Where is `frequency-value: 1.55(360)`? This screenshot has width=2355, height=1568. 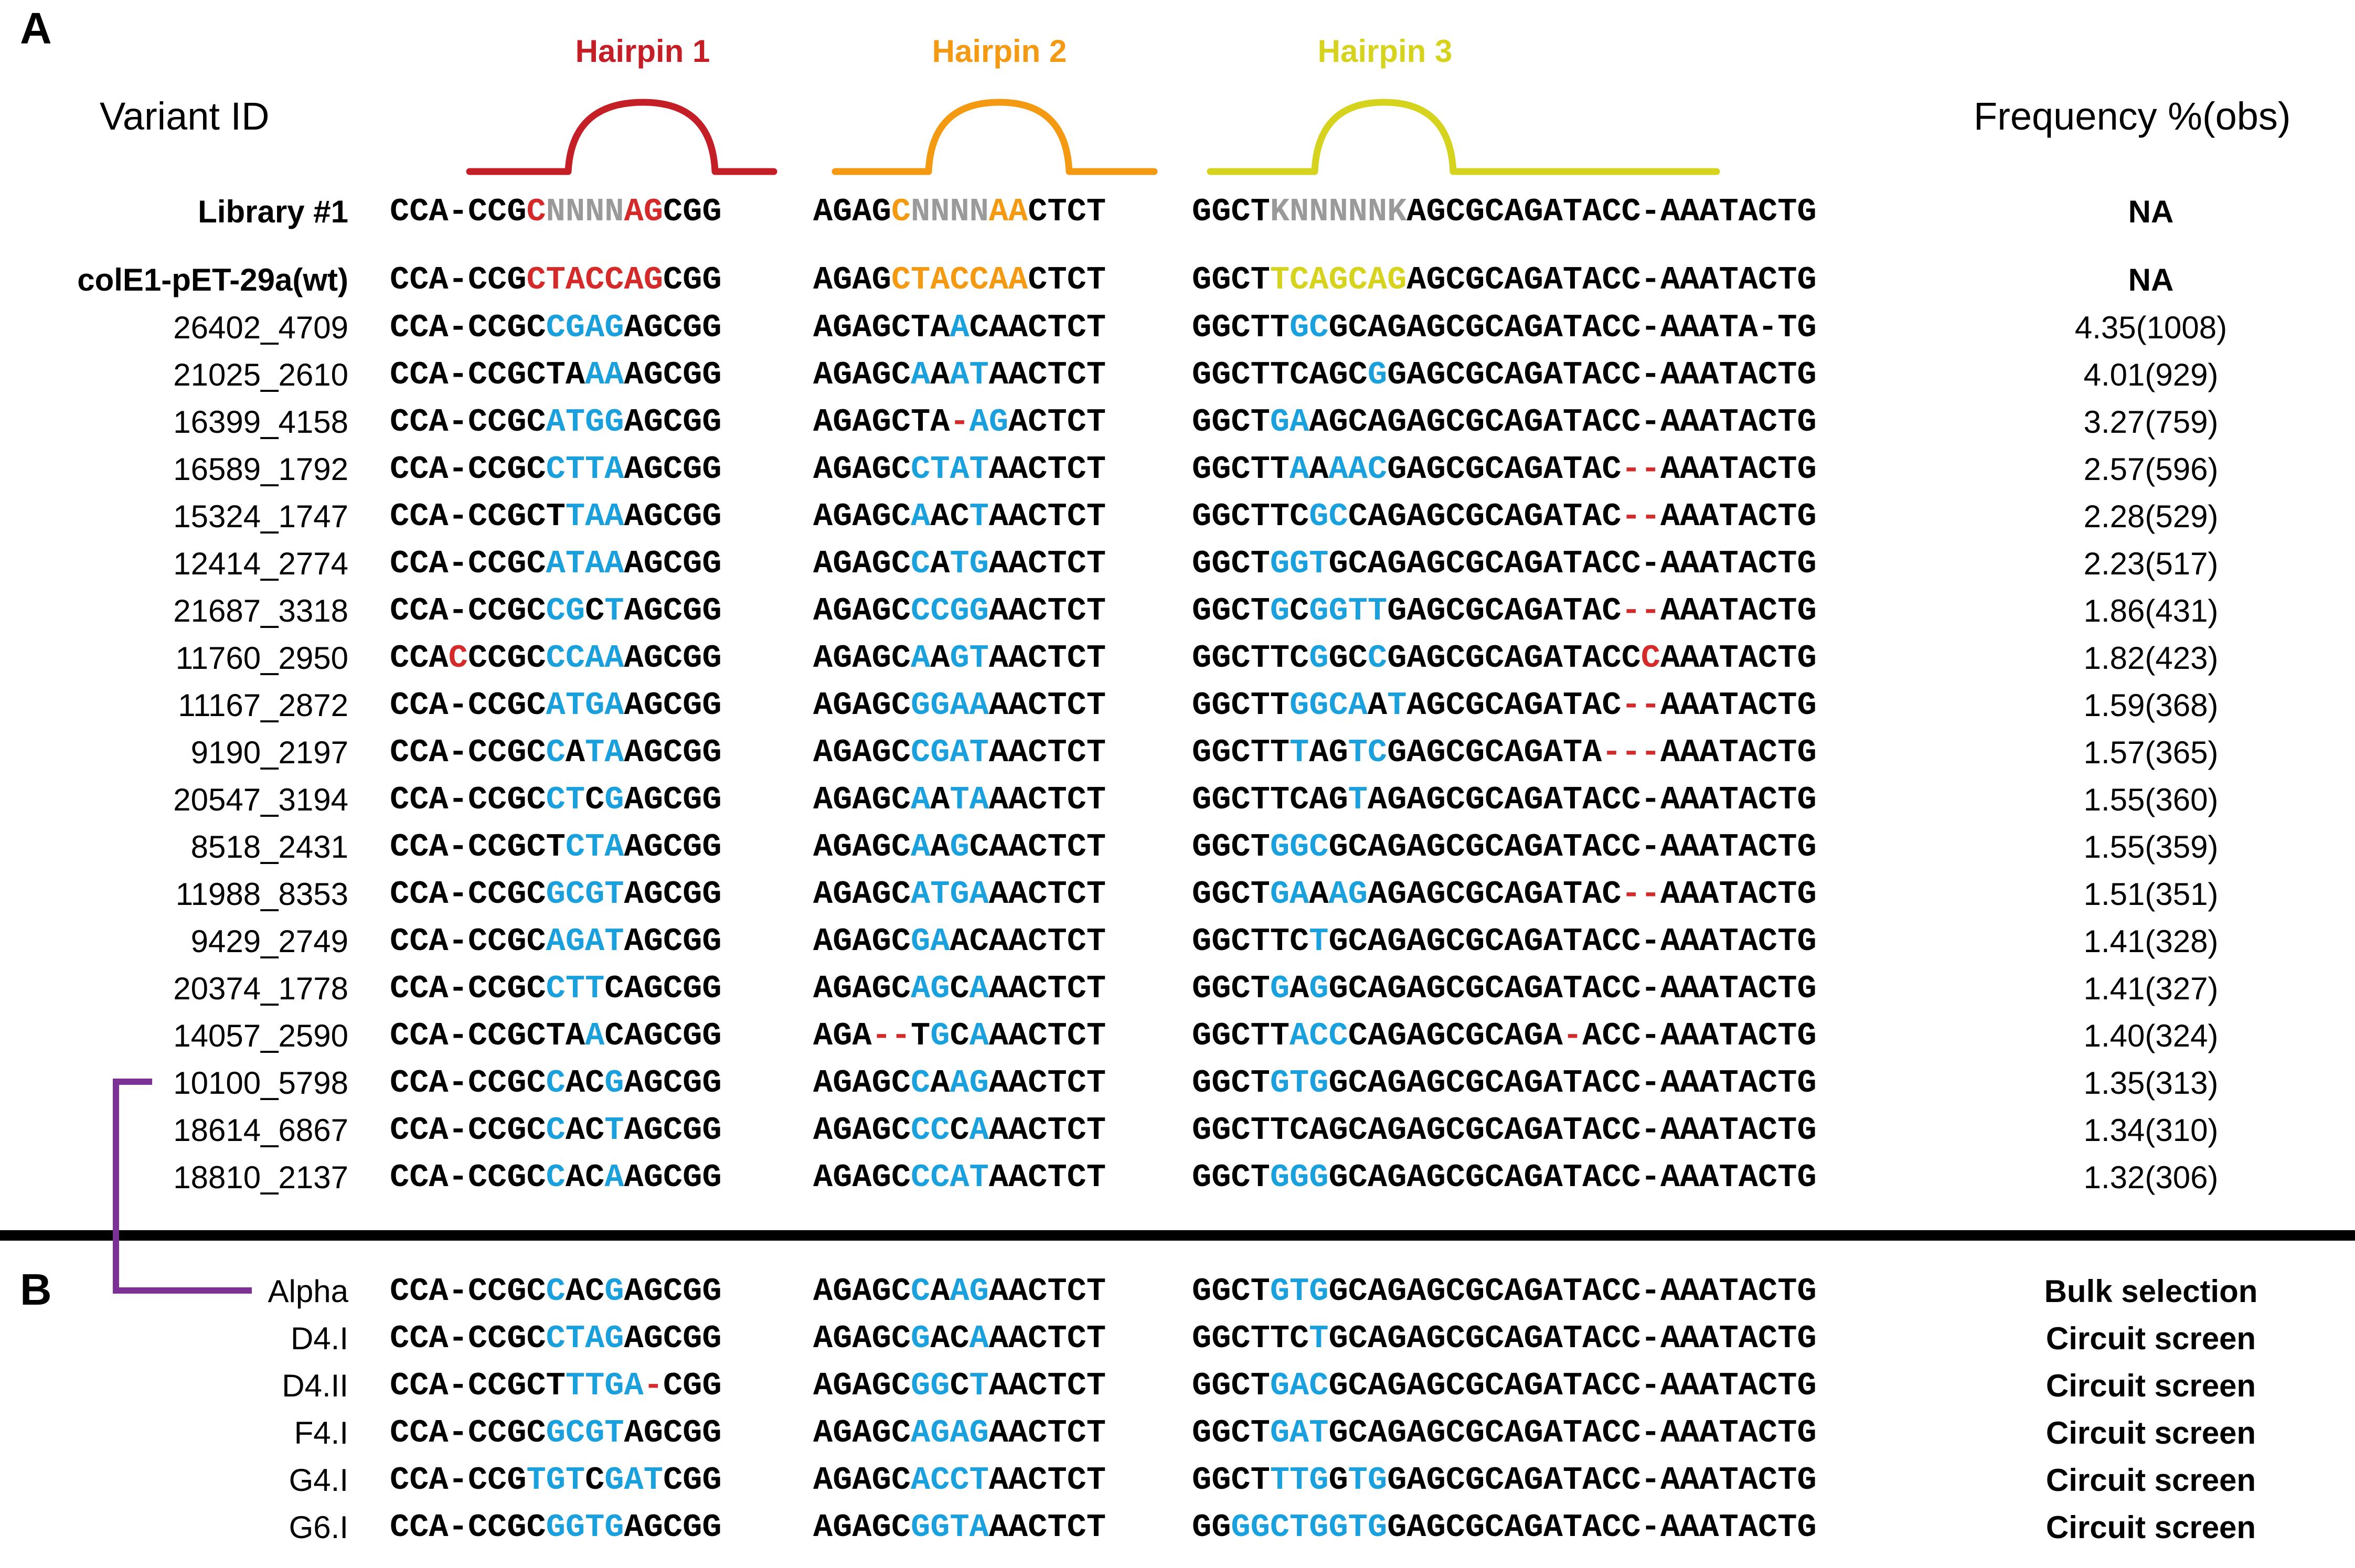 frequency-value: 1.55(360) is located at coordinates (2151, 799).